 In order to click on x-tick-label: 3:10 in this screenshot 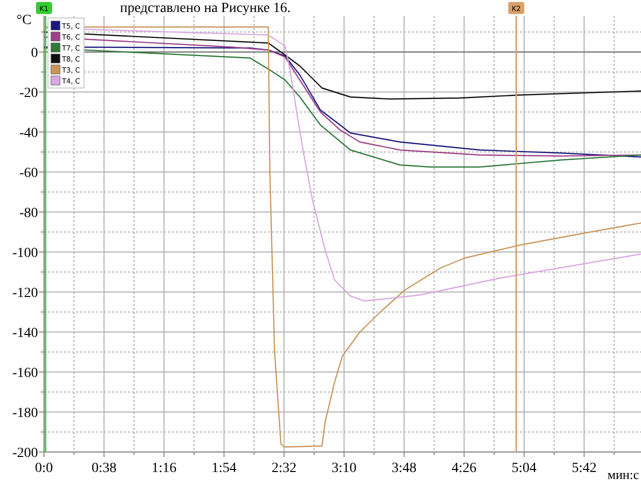, I will do `click(344, 468)`.